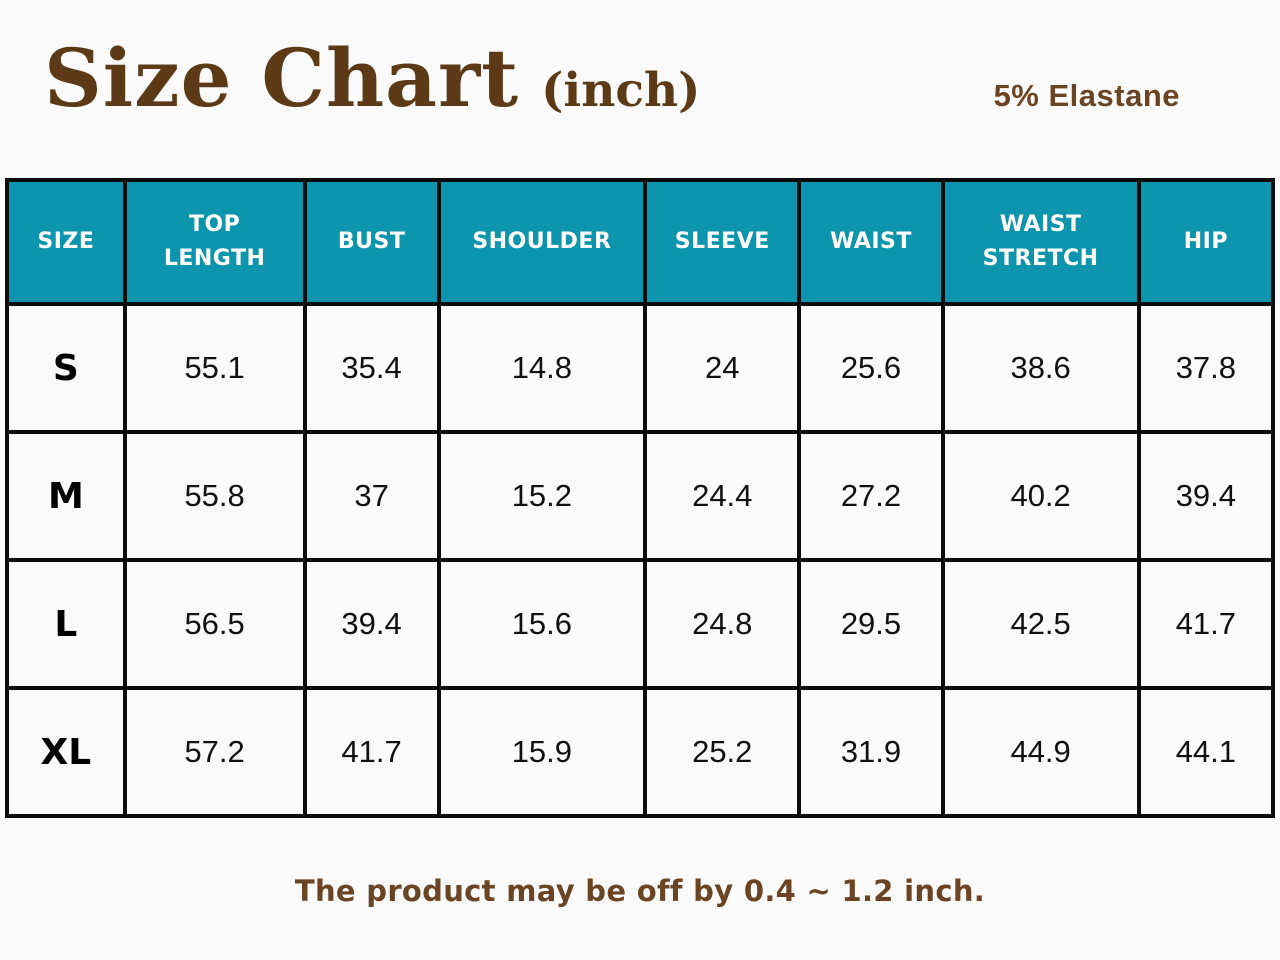 The height and width of the screenshot is (960, 1280). I want to click on value-cell: 55.1, so click(214, 368).